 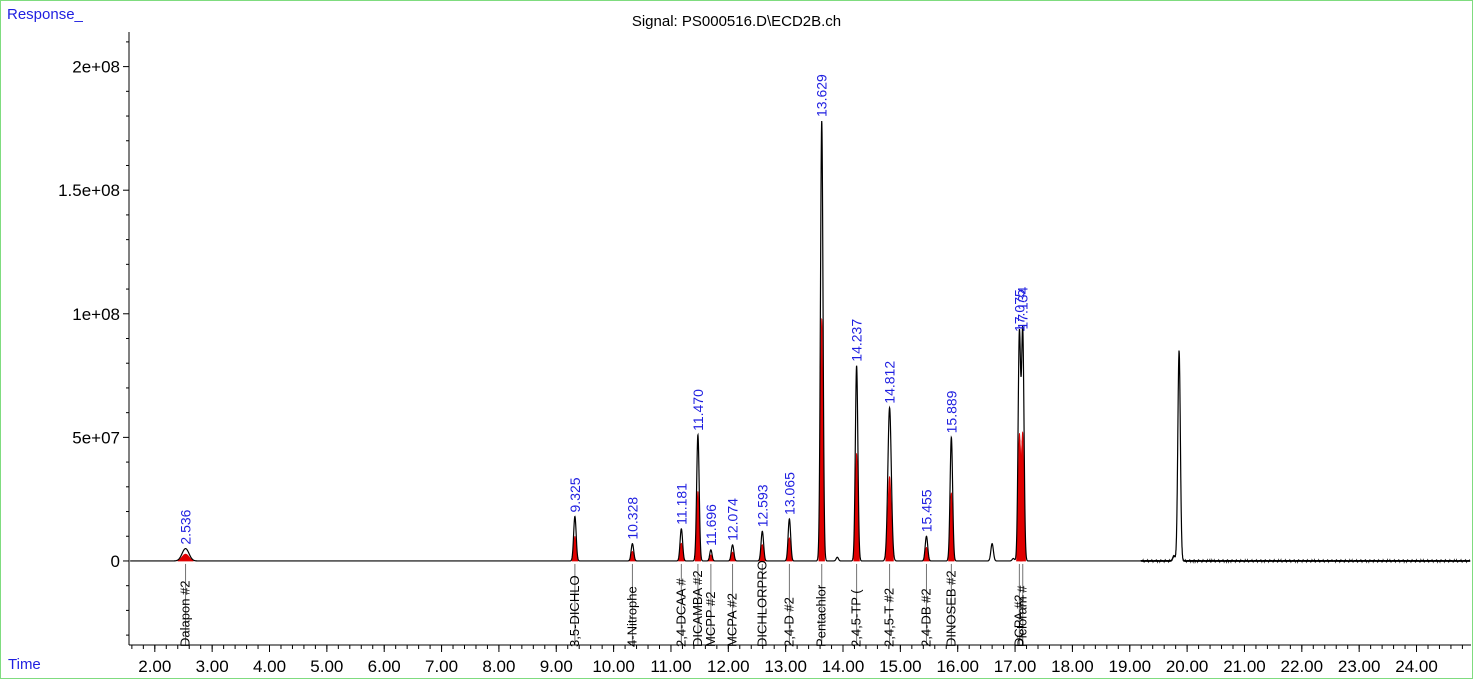 I want to click on y-tick-label: 0, so click(x=115, y=561).